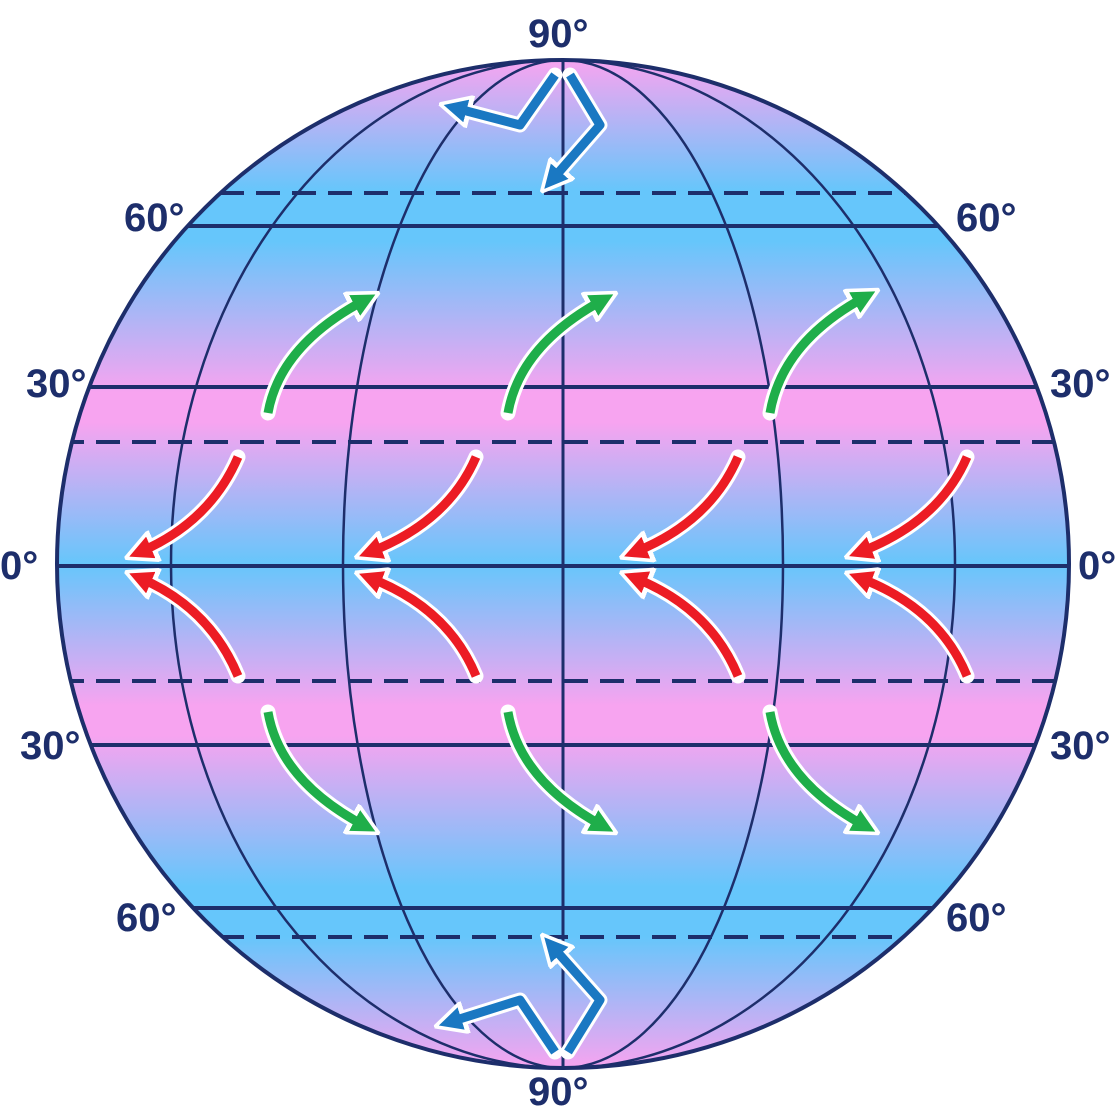 The width and height of the screenshot is (1120, 1118). I want to click on polar-arrow-south-west-stroke, so click(498, 1025).